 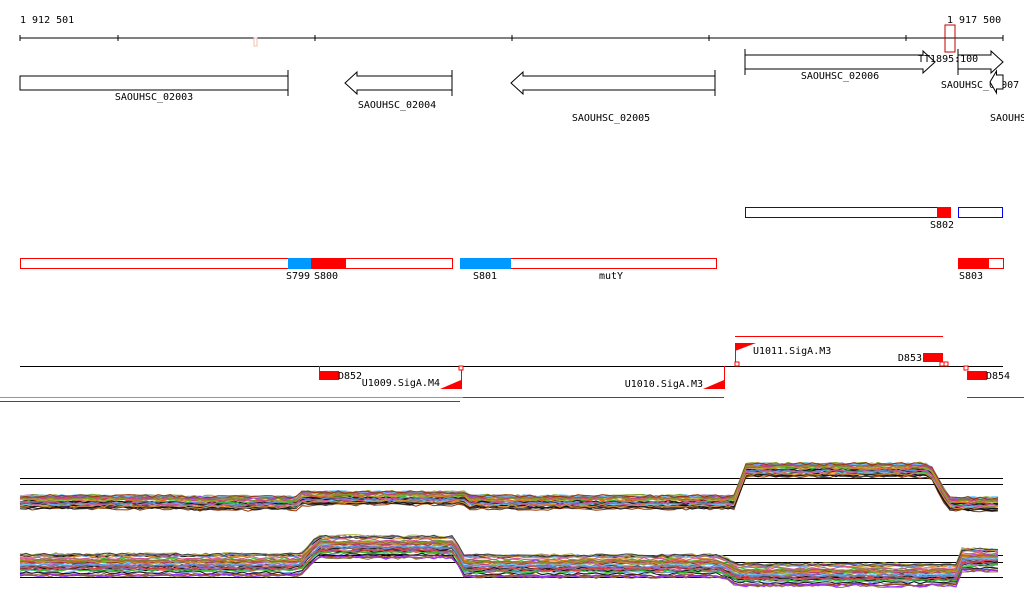 I want to click on segment-tracks: S802 S799 S800 S801 mutY S803, so click(x=512, y=244).